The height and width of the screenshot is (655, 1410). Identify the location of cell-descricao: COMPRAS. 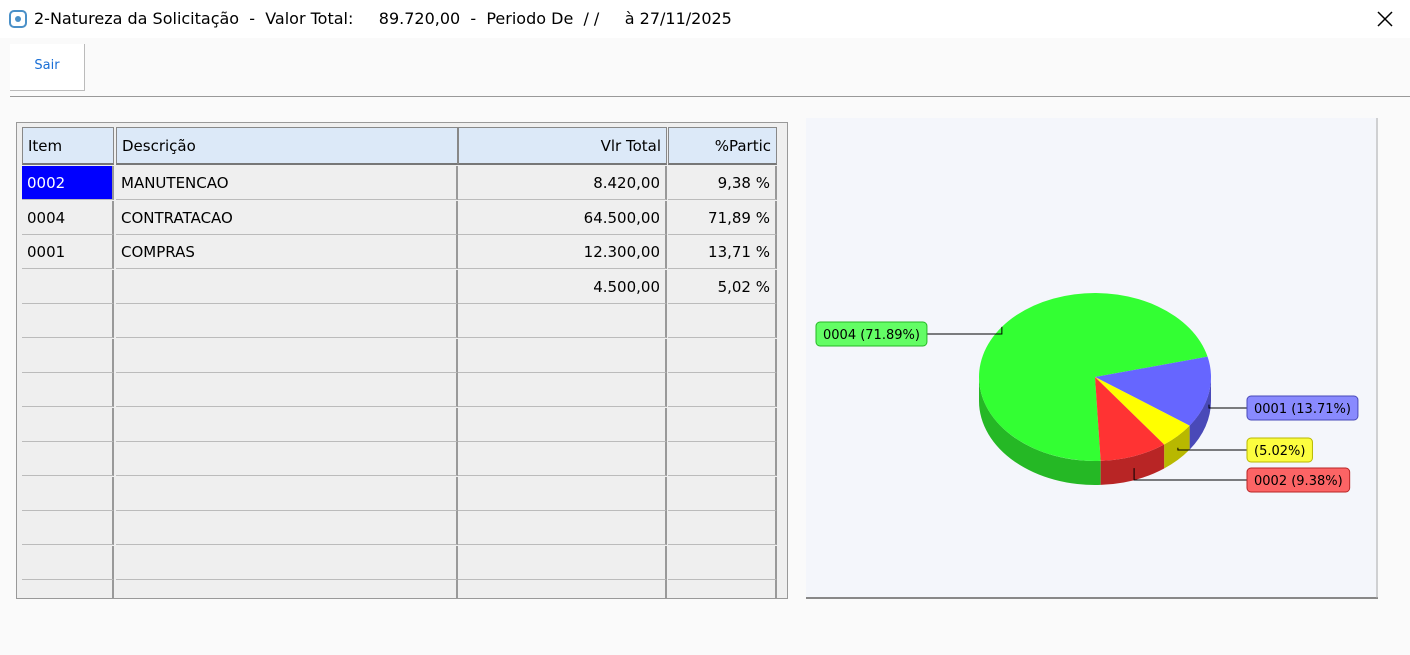
(287, 252).